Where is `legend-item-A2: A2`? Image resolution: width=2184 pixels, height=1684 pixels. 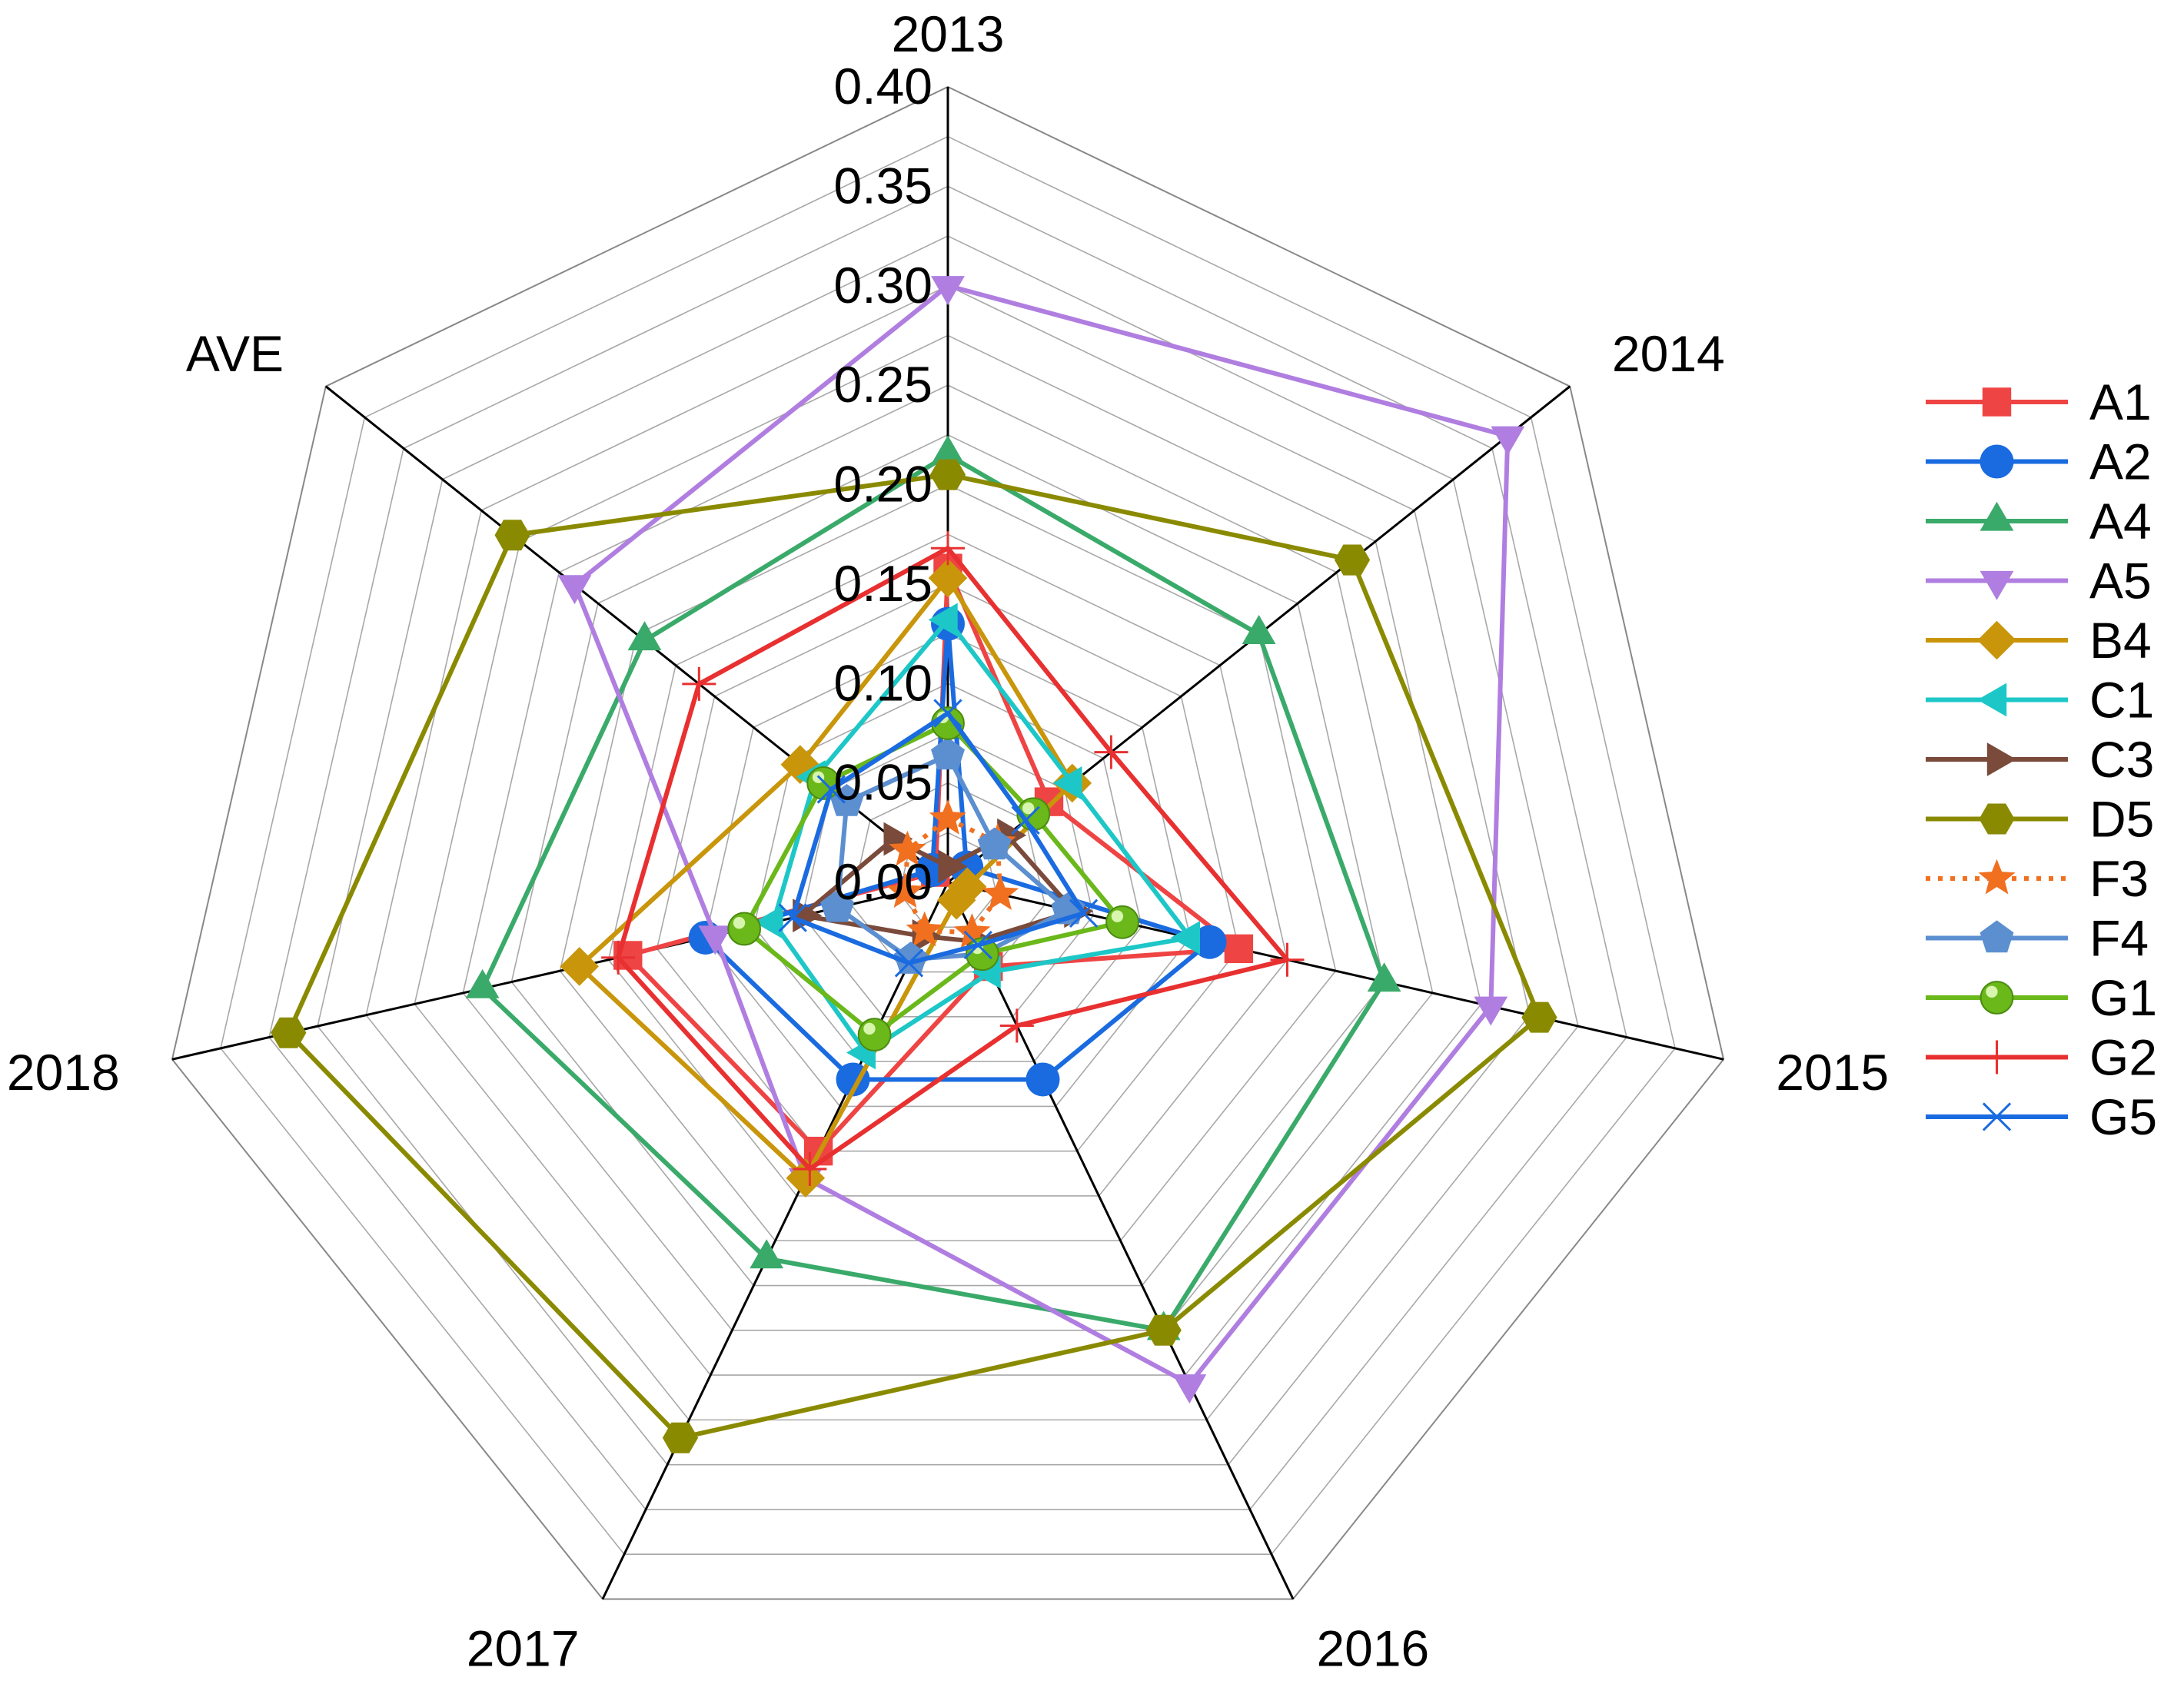 legend-item-A2: A2 is located at coordinates (2039, 462).